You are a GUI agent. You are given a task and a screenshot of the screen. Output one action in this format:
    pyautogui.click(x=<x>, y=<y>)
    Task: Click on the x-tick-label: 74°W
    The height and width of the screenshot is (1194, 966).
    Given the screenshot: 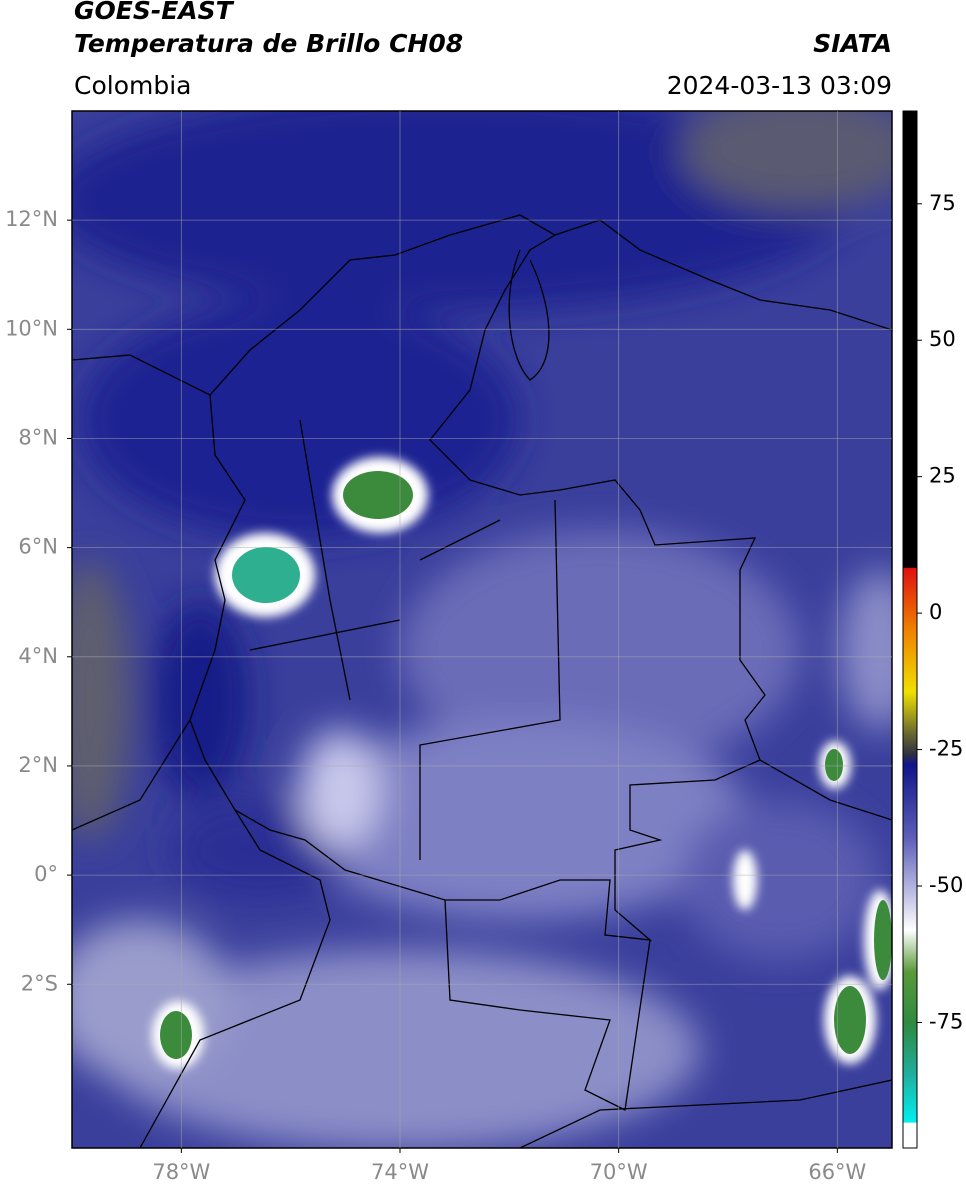 What is the action you would take?
    pyautogui.click(x=400, y=1172)
    